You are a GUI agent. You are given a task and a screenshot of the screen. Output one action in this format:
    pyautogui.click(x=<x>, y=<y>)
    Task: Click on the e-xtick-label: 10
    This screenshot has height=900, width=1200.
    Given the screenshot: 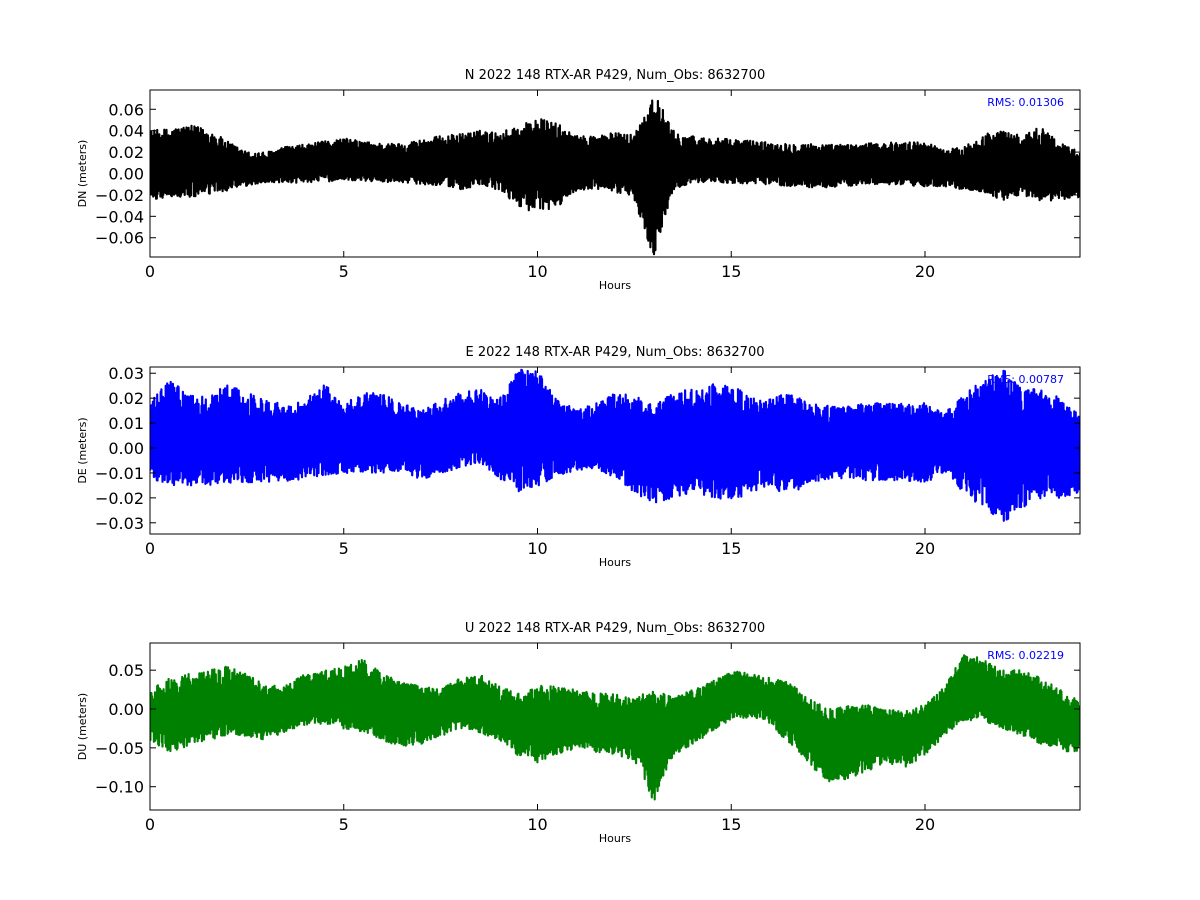 What is the action you would take?
    pyautogui.click(x=537, y=548)
    